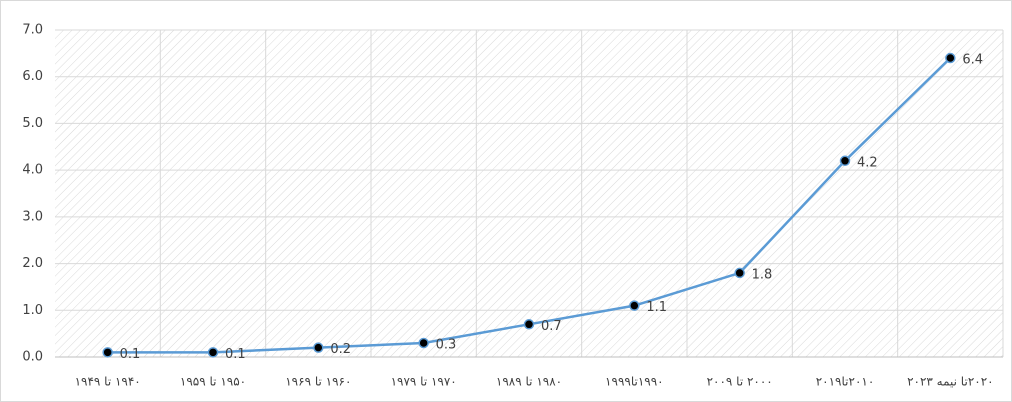  What do you see at coordinates (972, 60) in the screenshot?
I see `data-label: 6.4` at bounding box center [972, 60].